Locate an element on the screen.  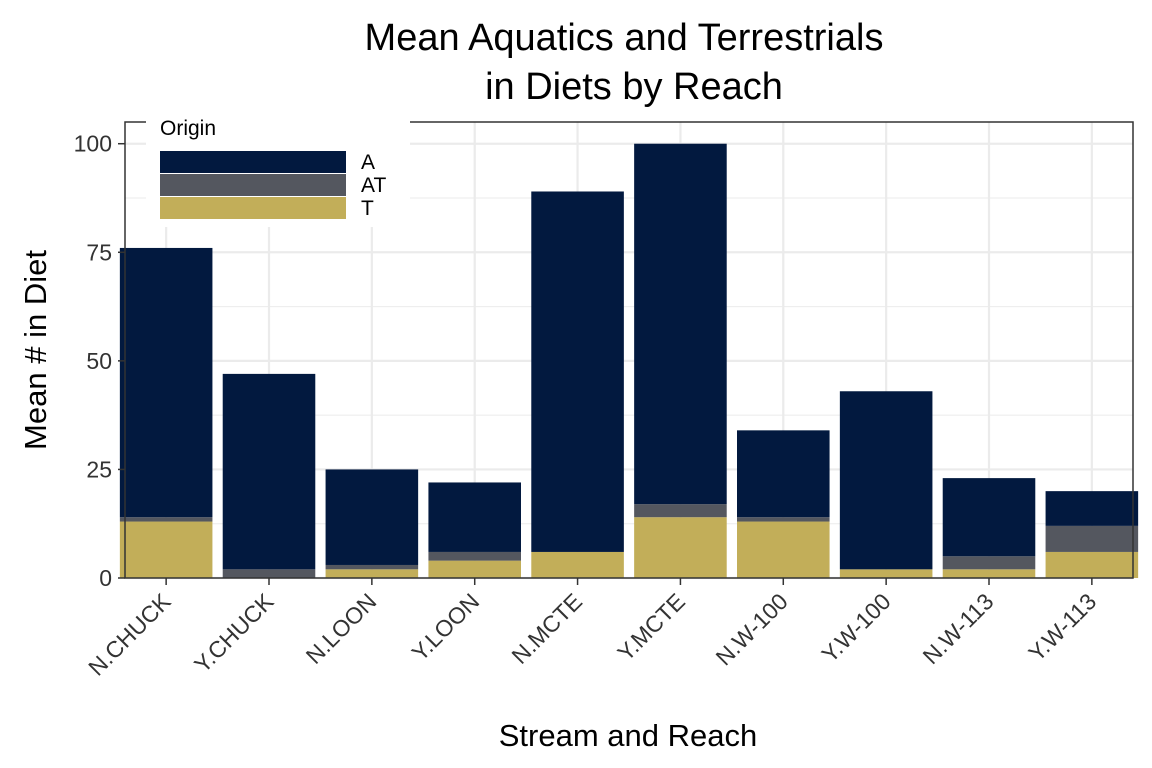
y-axis: 0 25 50 75 100 is located at coordinates (99, 361).